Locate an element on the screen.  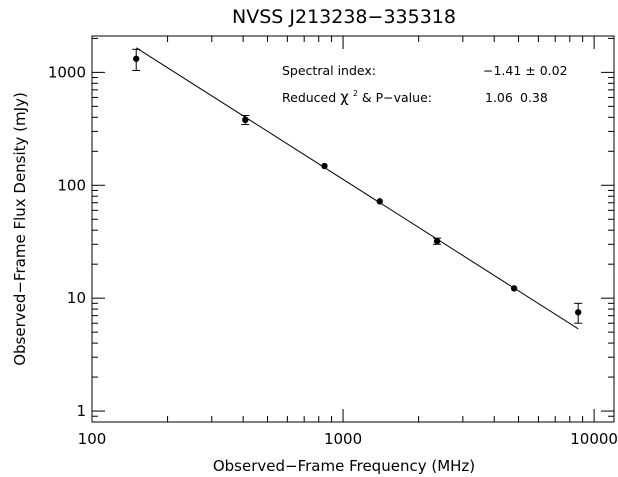
x-tick-label: 10000 is located at coordinates (594, 439).